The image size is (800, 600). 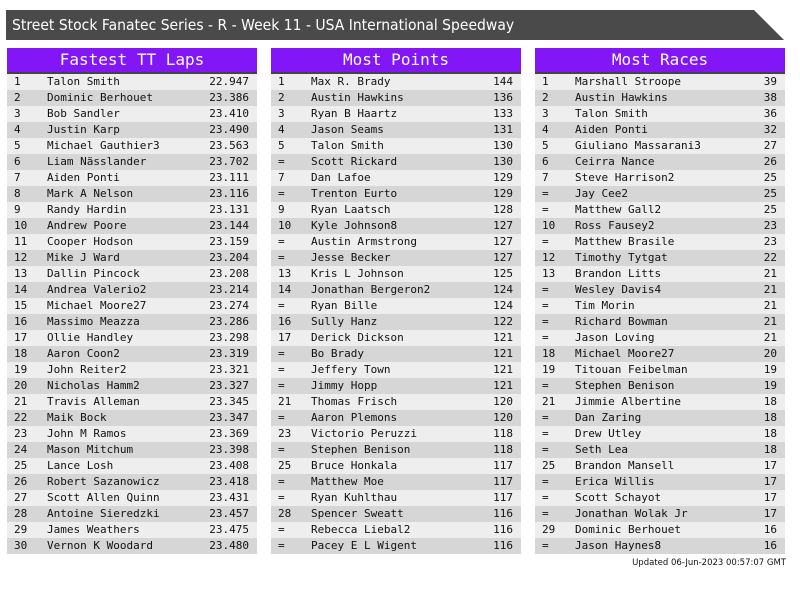 I want to click on table-row: 1 Marshall Stroope 39, so click(x=660, y=82).